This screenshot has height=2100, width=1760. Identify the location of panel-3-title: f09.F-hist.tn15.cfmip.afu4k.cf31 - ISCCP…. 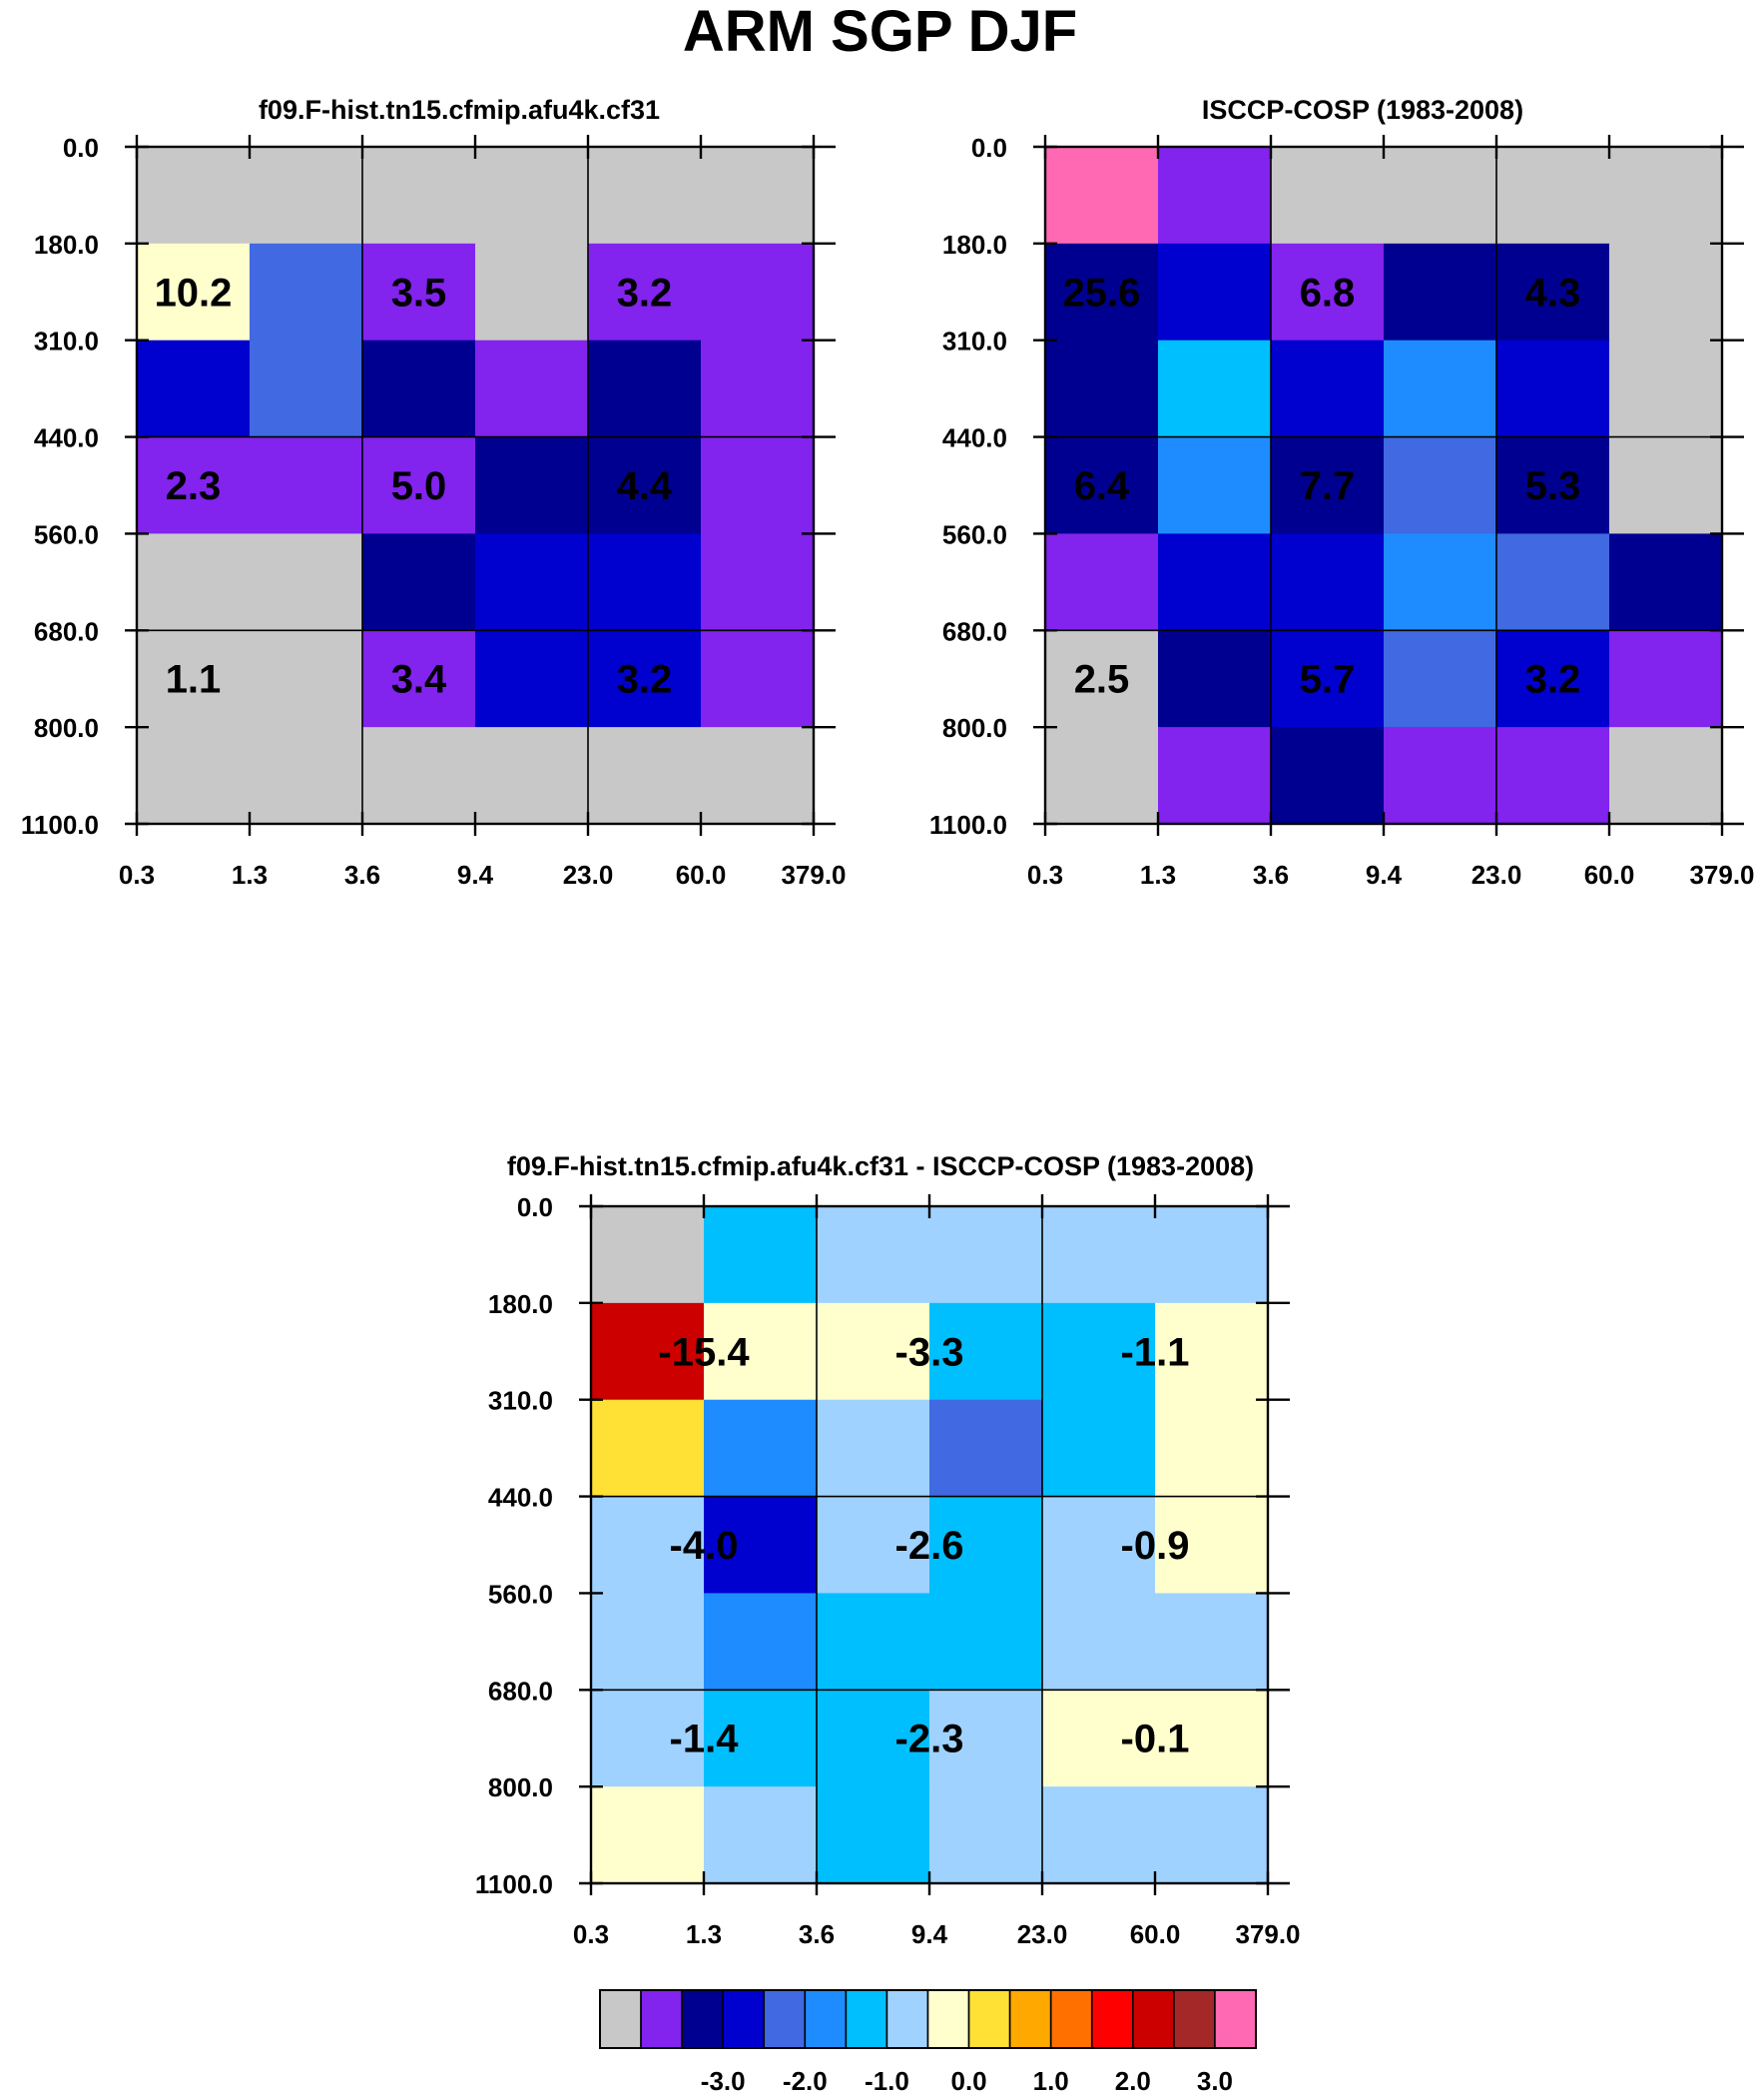
(880, 1166).